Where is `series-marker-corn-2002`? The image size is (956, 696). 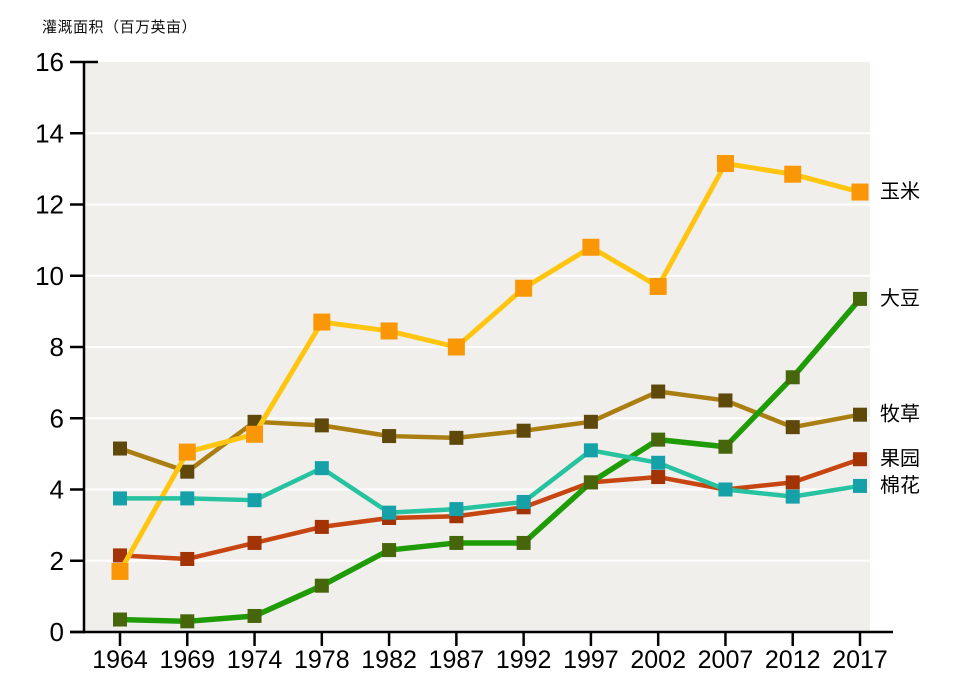 series-marker-corn-2002 is located at coordinates (658, 286).